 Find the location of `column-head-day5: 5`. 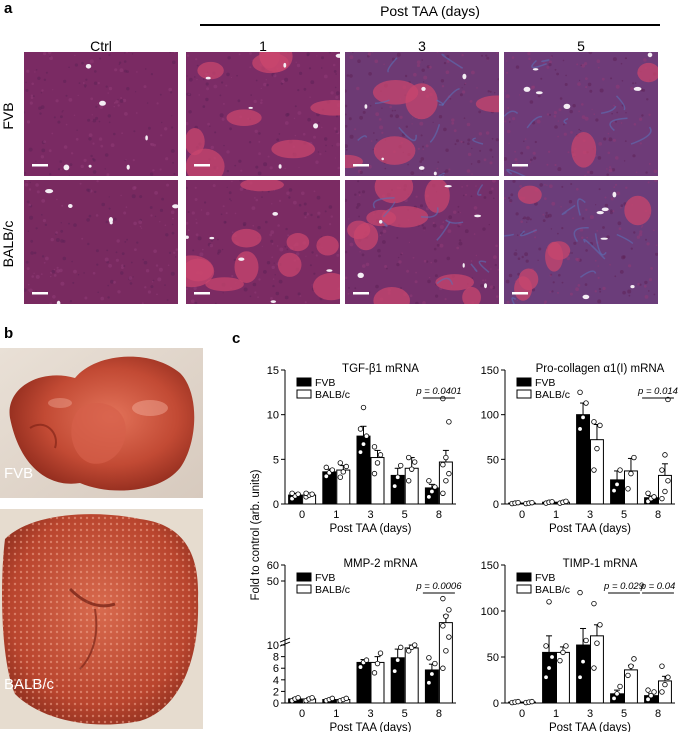

column-head-day5: 5 is located at coordinates (581, 46).